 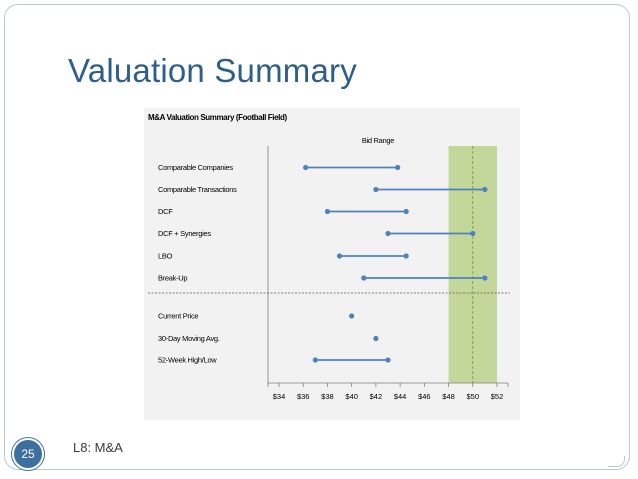 I want to click on row-label: DCF + Synergies, so click(x=184, y=233).